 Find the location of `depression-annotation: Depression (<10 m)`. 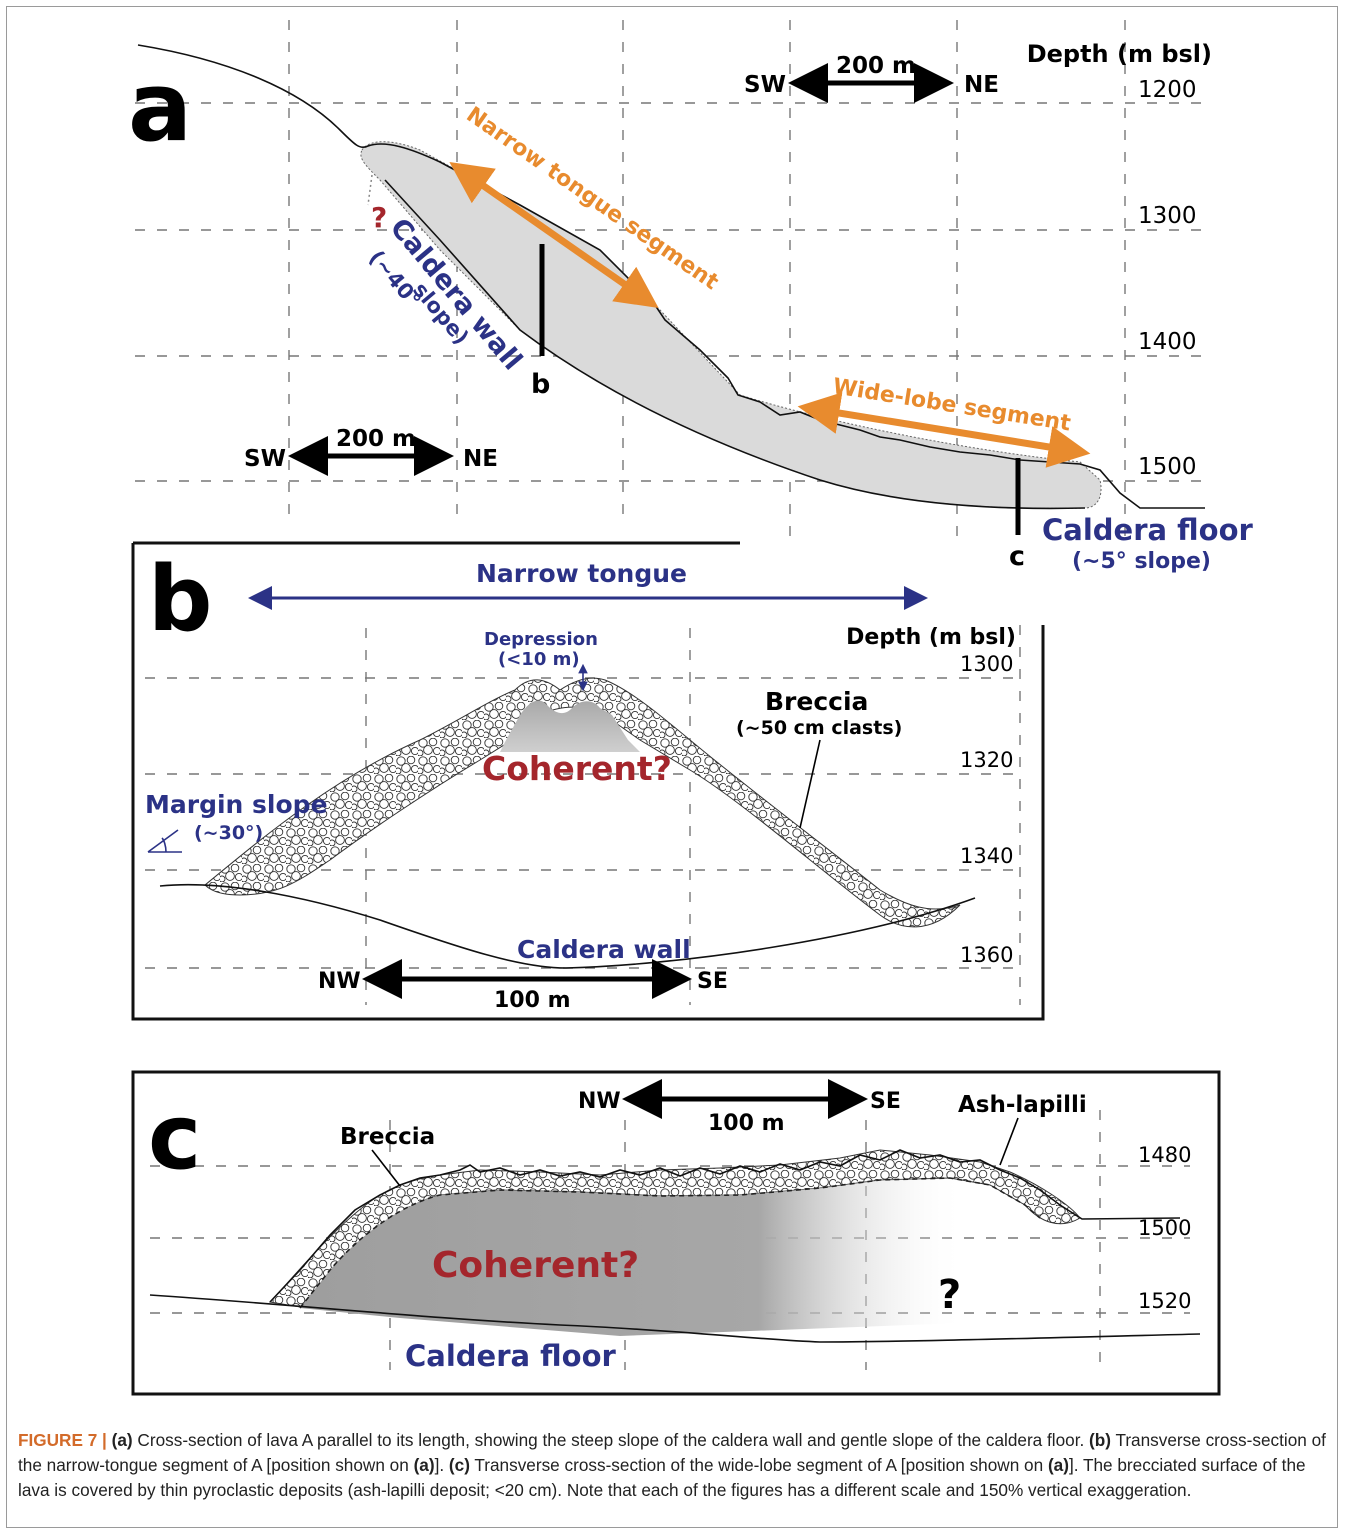

depression-annotation: Depression (<10 m) is located at coordinates (541, 660).